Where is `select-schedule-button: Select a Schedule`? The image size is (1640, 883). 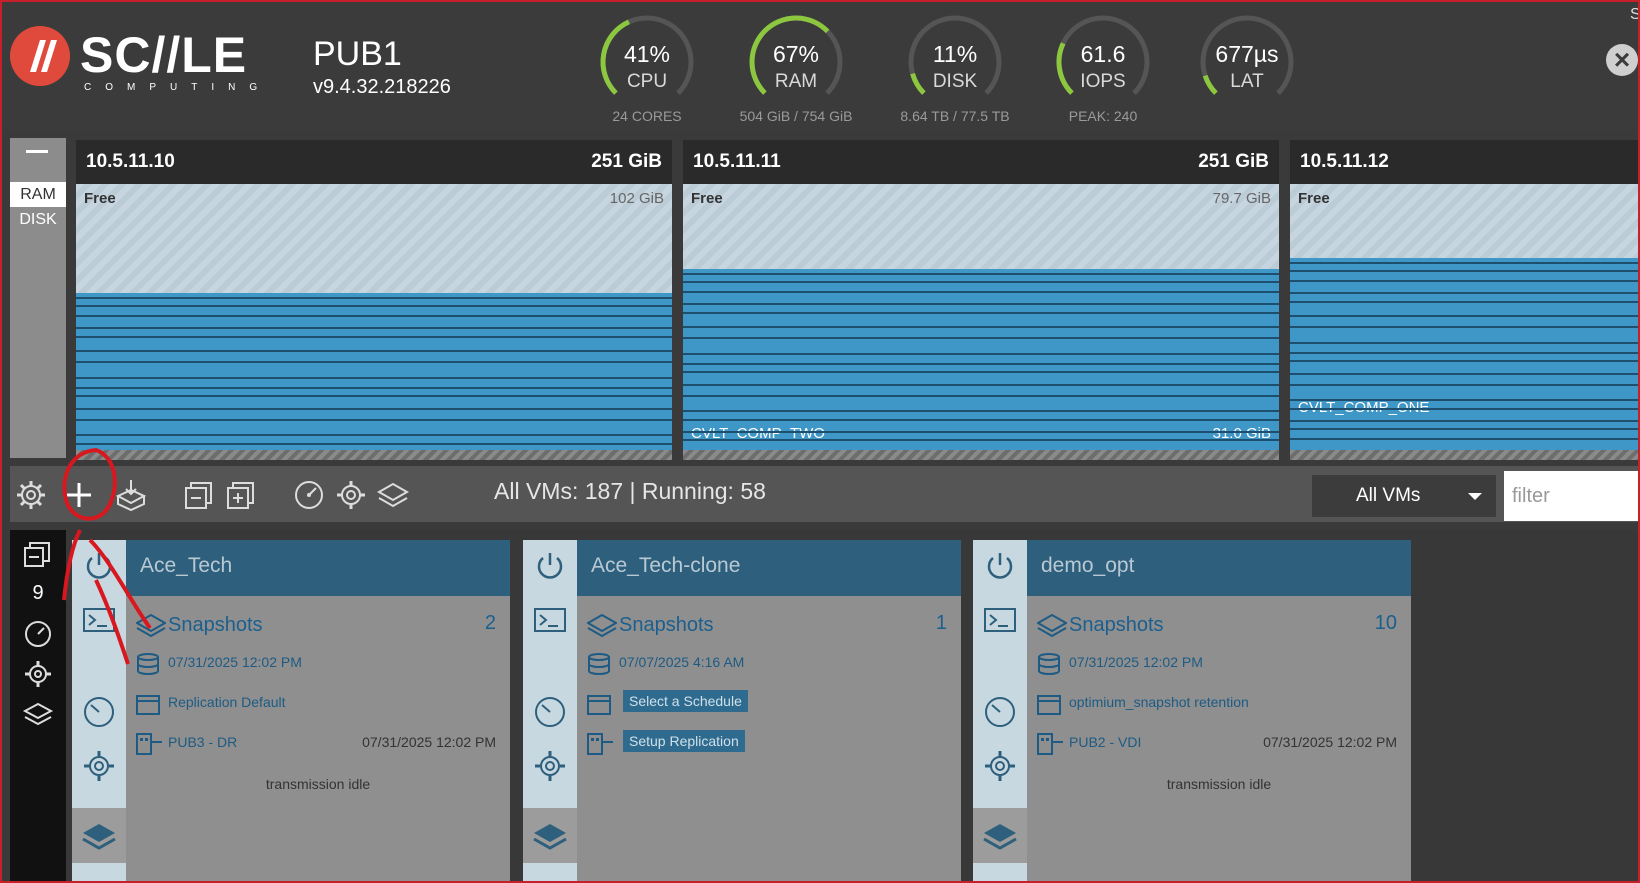
select-schedule-button: Select a Schedule is located at coordinates (685, 701).